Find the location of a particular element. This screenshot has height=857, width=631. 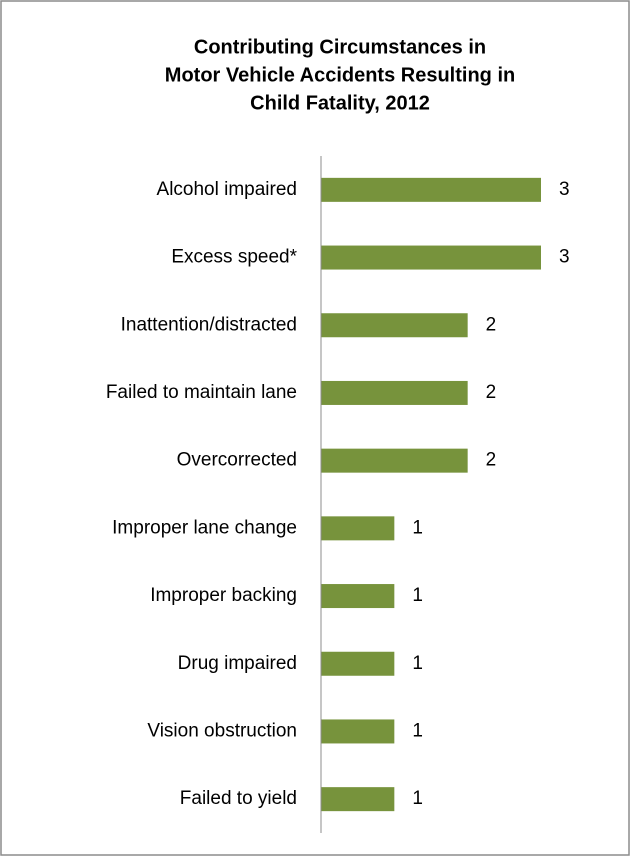

category-label: Drug impaired is located at coordinates (237, 663).